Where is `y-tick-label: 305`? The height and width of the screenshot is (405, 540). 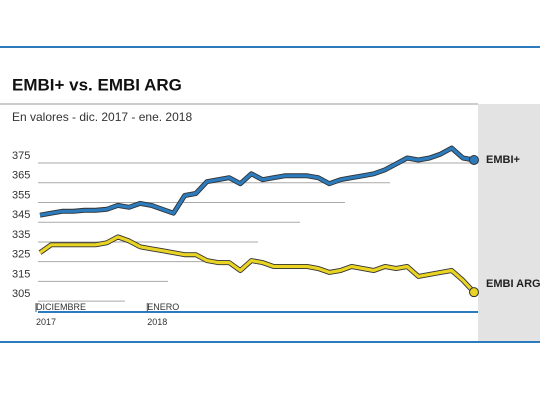
y-tick-label: 305 is located at coordinates (21, 294).